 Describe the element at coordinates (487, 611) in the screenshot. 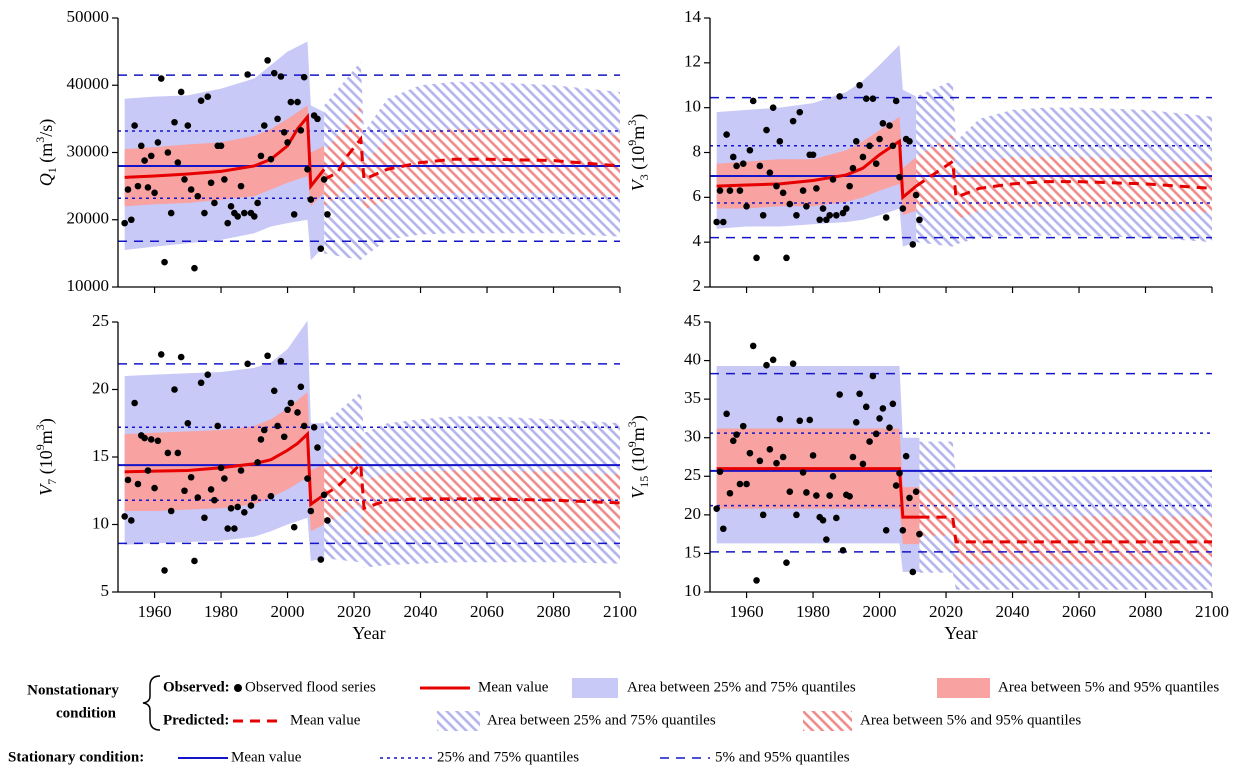

I see `x-tick-label: 2060` at that location.